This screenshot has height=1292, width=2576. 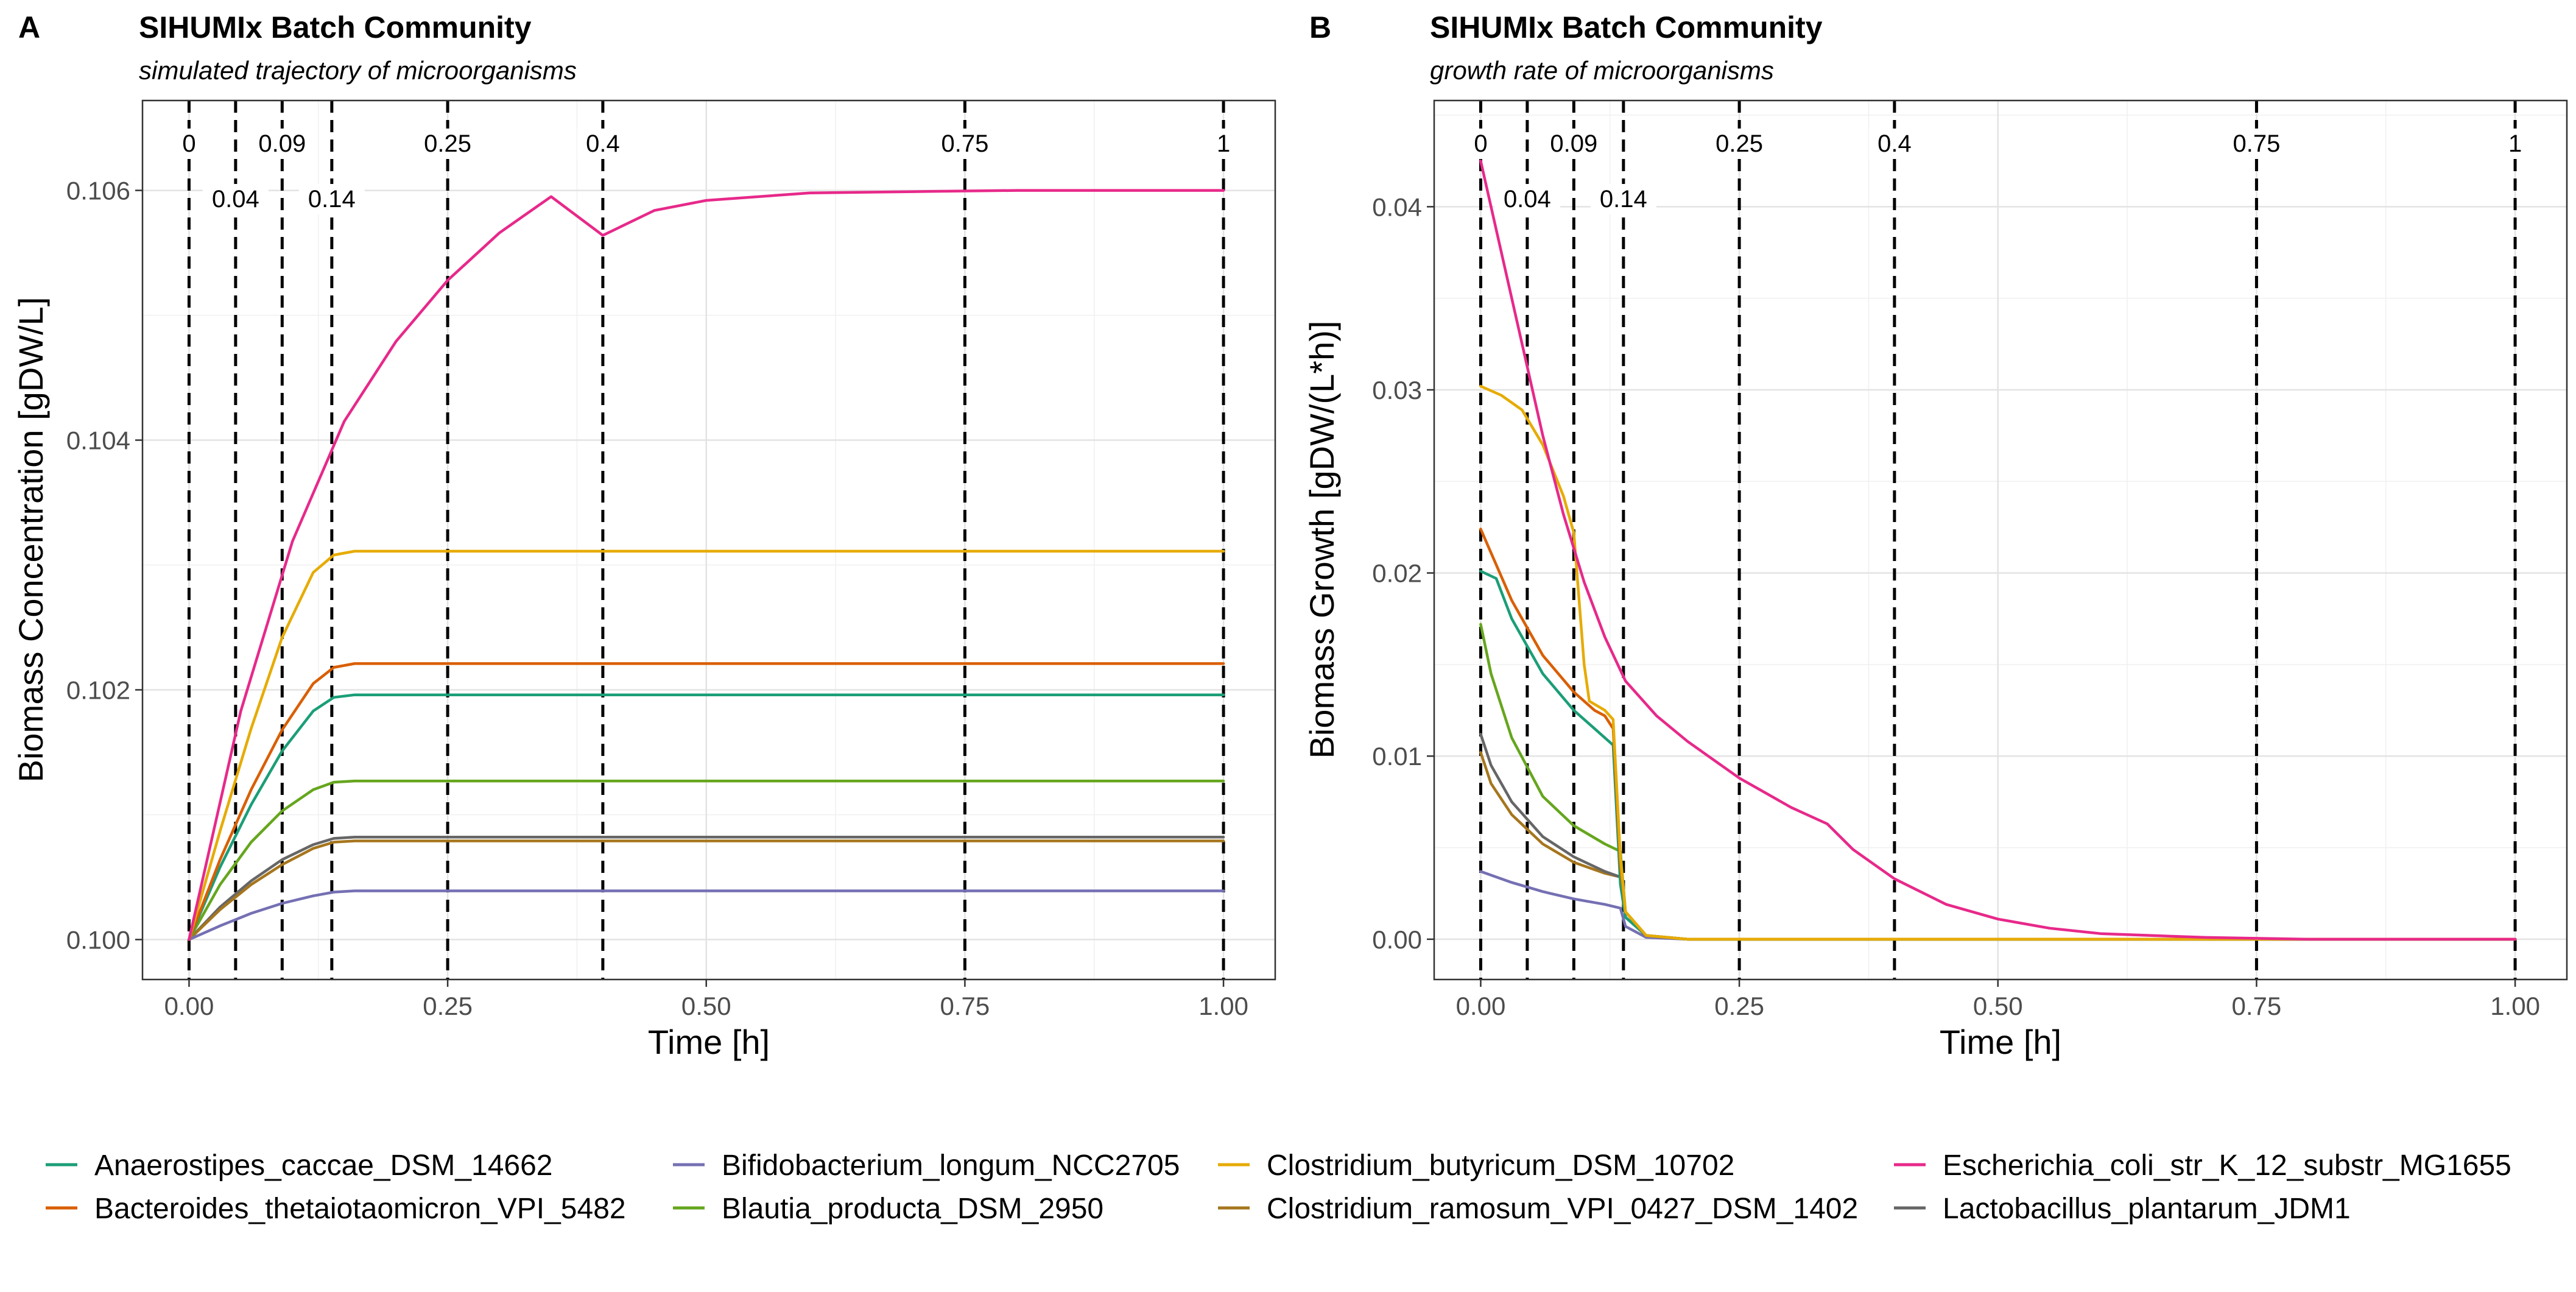 What do you see at coordinates (1397, 573) in the screenshot?
I see `y-tick-label: 0.02` at bounding box center [1397, 573].